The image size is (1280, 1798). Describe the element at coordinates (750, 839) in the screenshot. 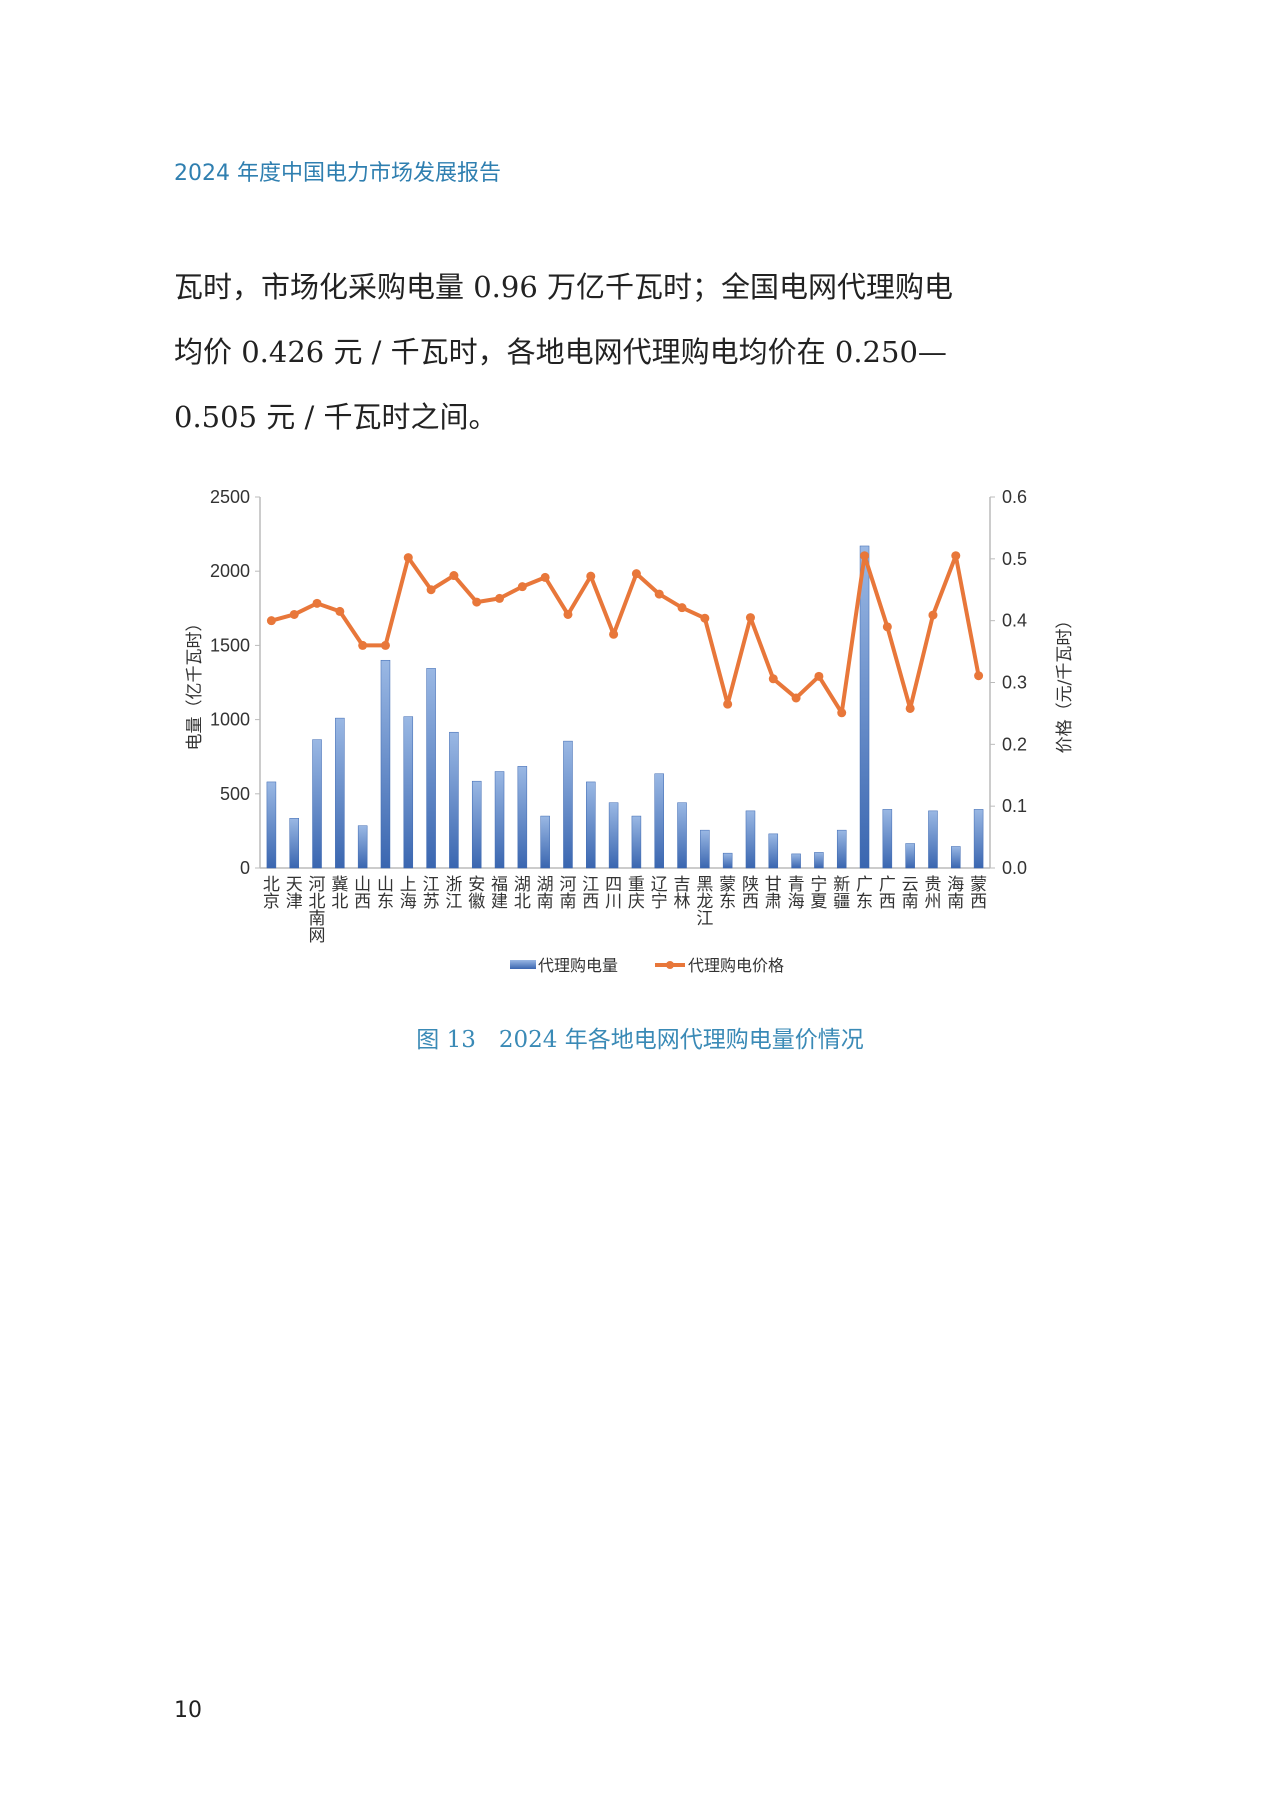

I see `bar-陕西` at that location.